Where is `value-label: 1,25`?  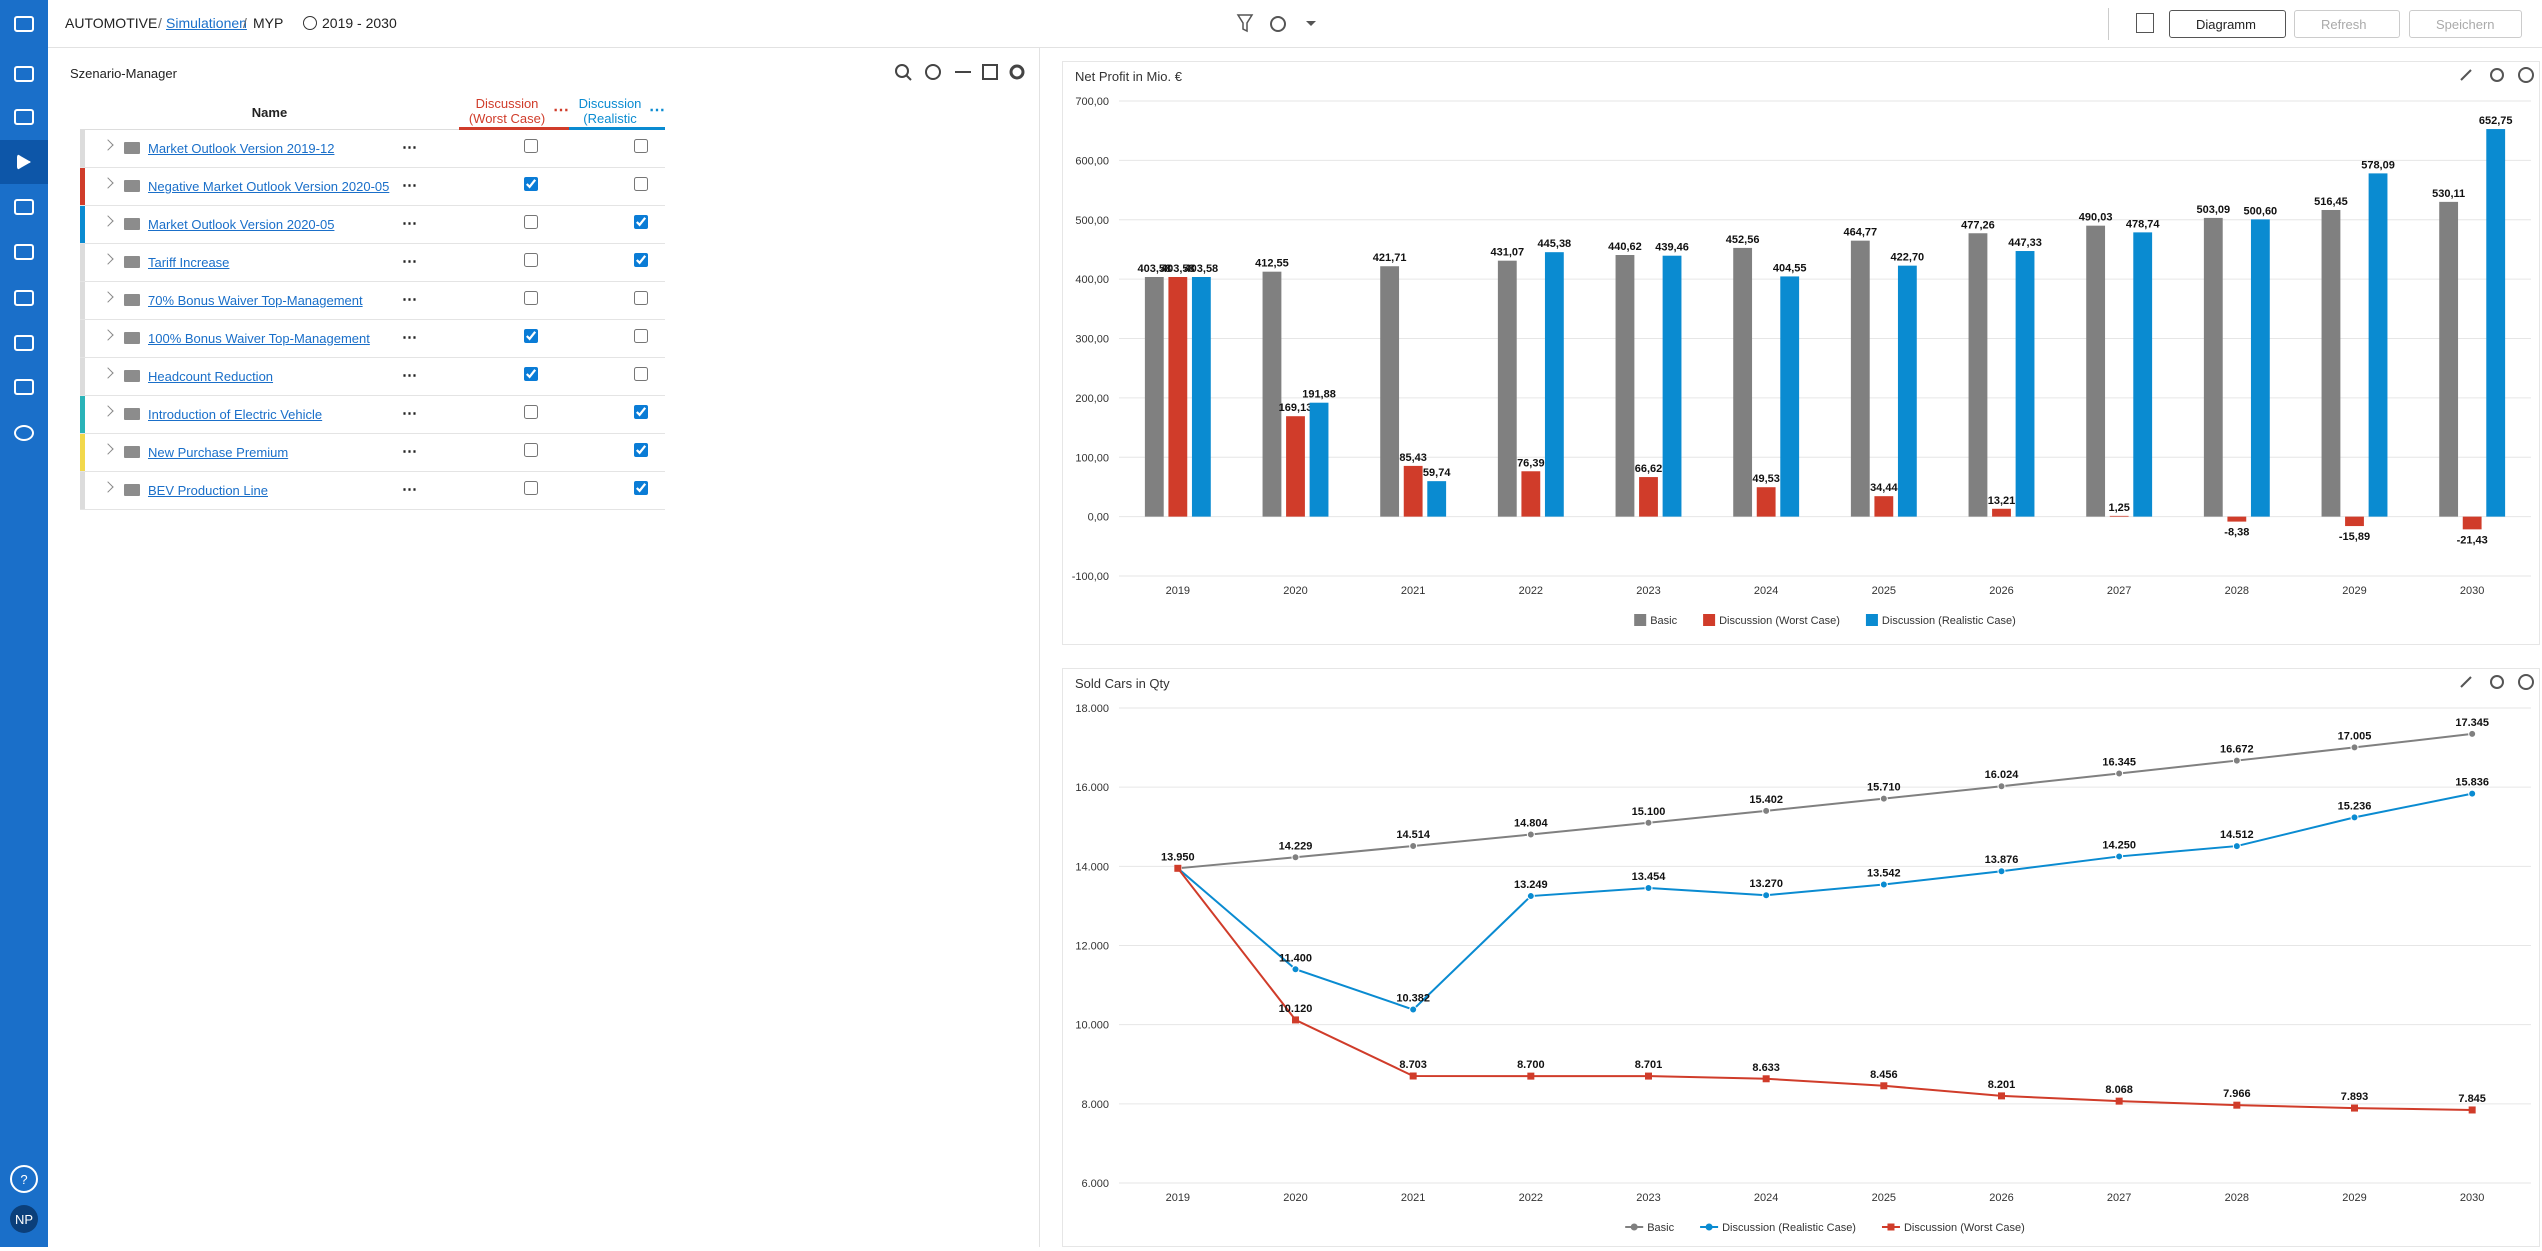 value-label: 1,25 is located at coordinates (2118, 508).